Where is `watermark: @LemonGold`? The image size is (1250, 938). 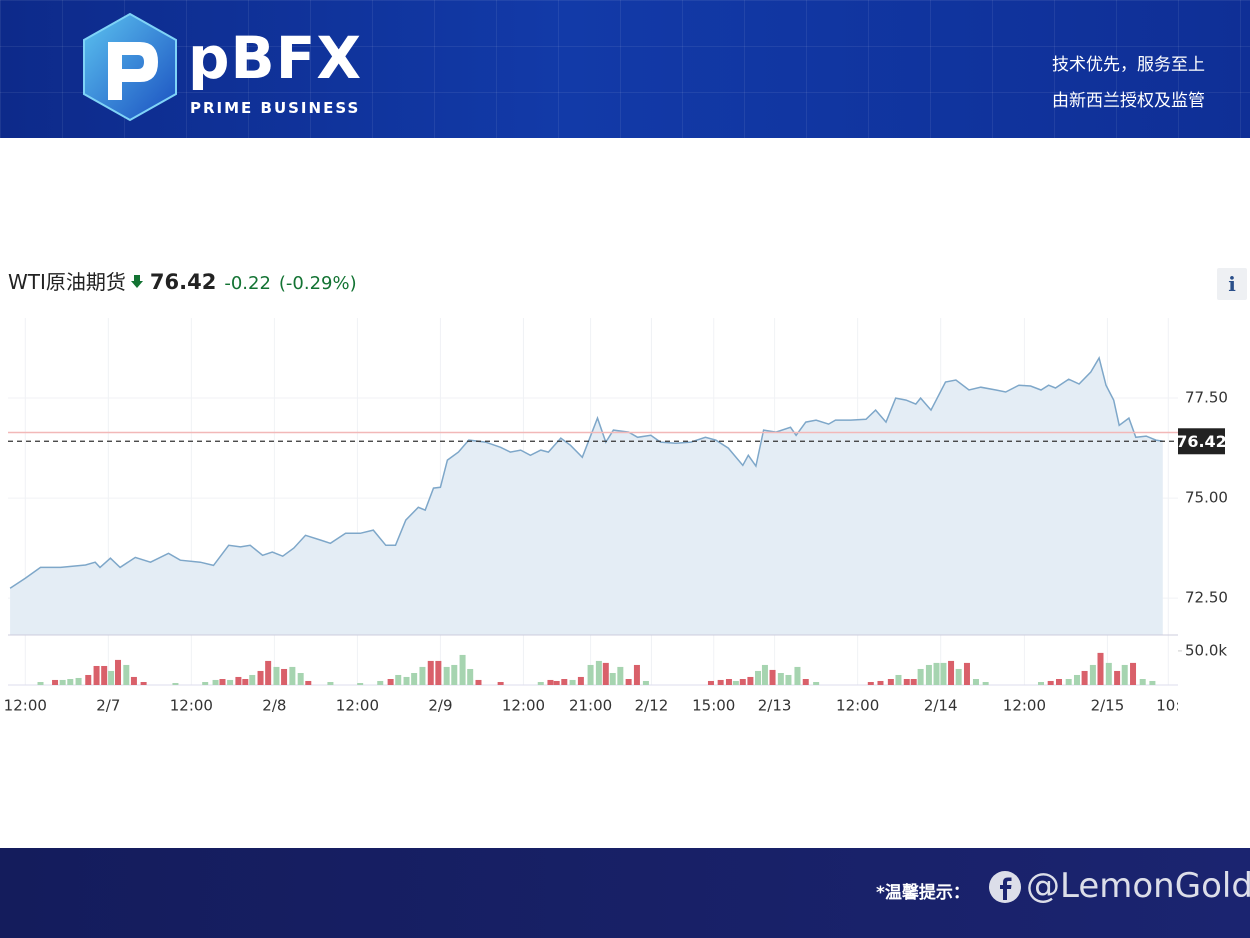
watermark: @LemonGold is located at coordinates (1138, 886).